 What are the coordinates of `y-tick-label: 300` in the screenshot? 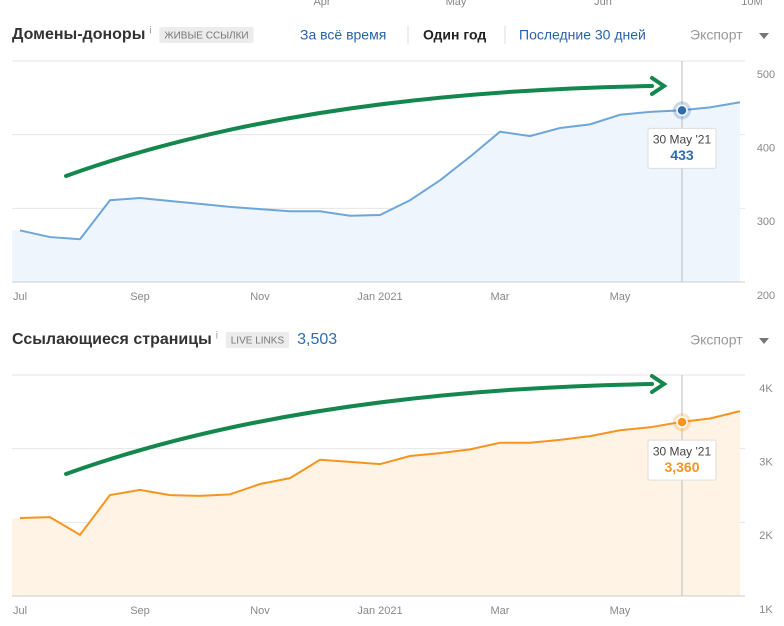 It's located at (766, 222).